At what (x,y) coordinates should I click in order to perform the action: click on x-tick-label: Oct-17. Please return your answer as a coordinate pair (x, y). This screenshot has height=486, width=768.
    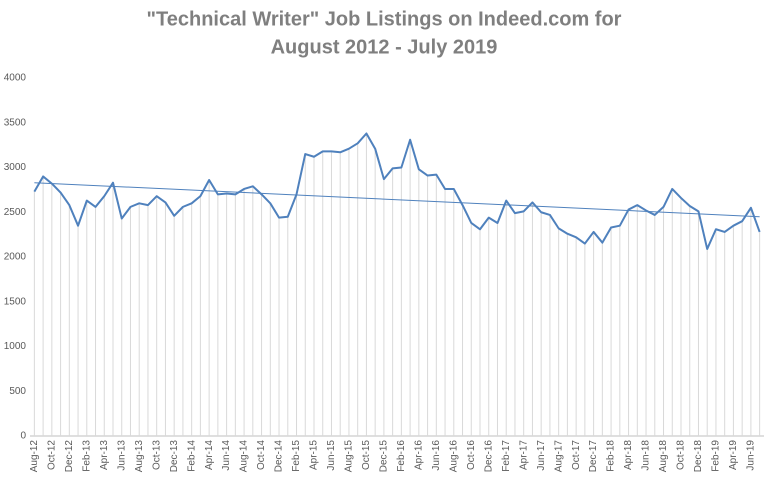
    Looking at the image, I should click on (576, 455).